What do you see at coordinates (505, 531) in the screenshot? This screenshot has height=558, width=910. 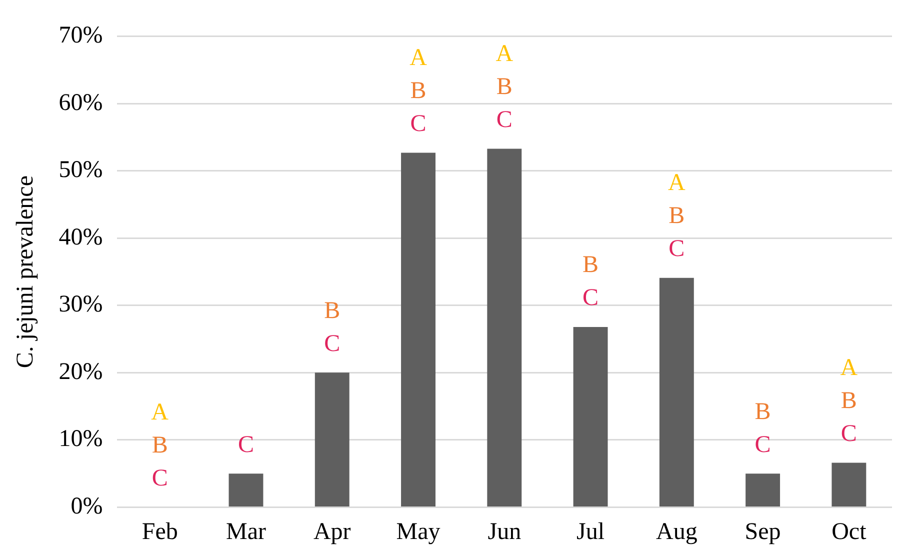 I see `x-tick-label: Jun` at bounding box center [505, 531].